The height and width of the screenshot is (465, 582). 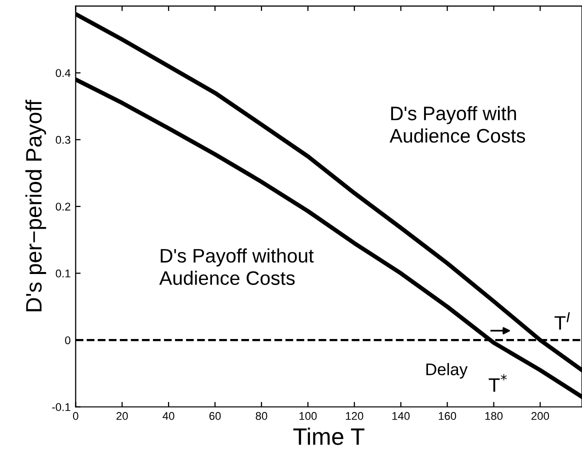 I want to click on annotation: T$^{I}$, so click(x=562, y=321).